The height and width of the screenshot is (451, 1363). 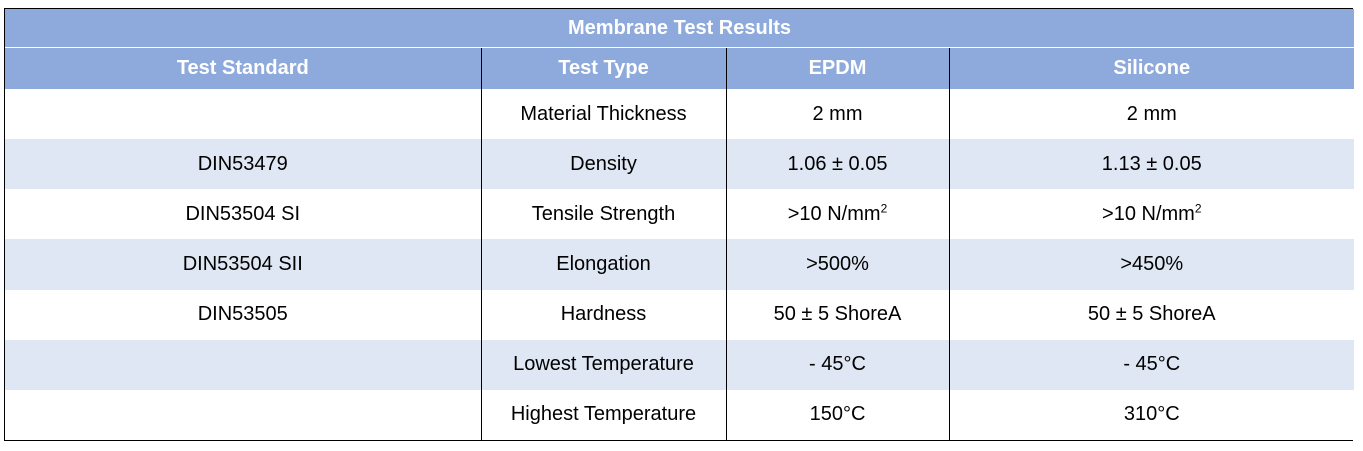 I want to click on cell-type: Material Thickness, so click(x=603, y=114).